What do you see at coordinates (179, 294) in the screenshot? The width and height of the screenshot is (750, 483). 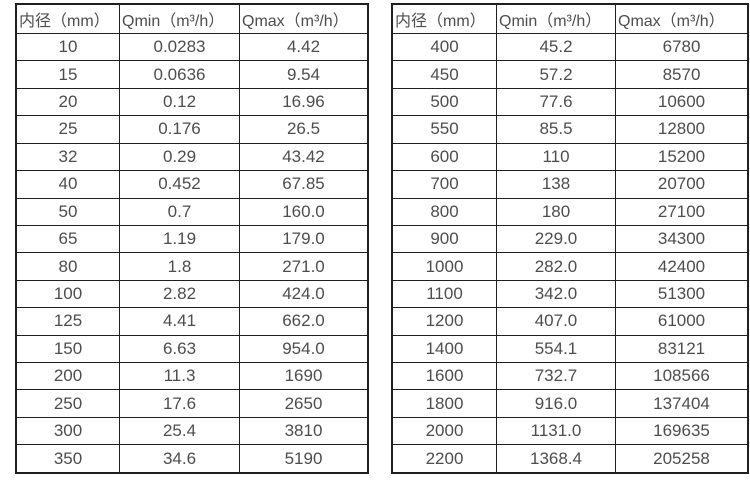 I see `table-cell: 2.82` at bounding box center [179, 294].